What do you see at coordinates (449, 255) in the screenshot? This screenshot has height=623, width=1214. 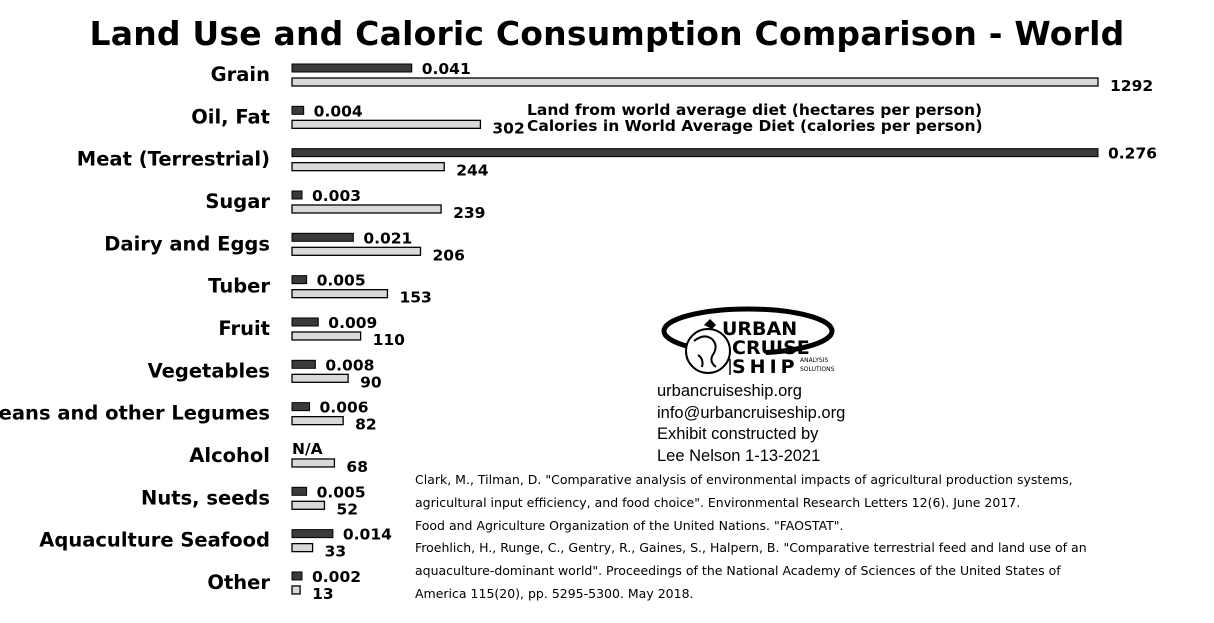 I see `data-label-calories: 206` at bounding box center [449, 255].